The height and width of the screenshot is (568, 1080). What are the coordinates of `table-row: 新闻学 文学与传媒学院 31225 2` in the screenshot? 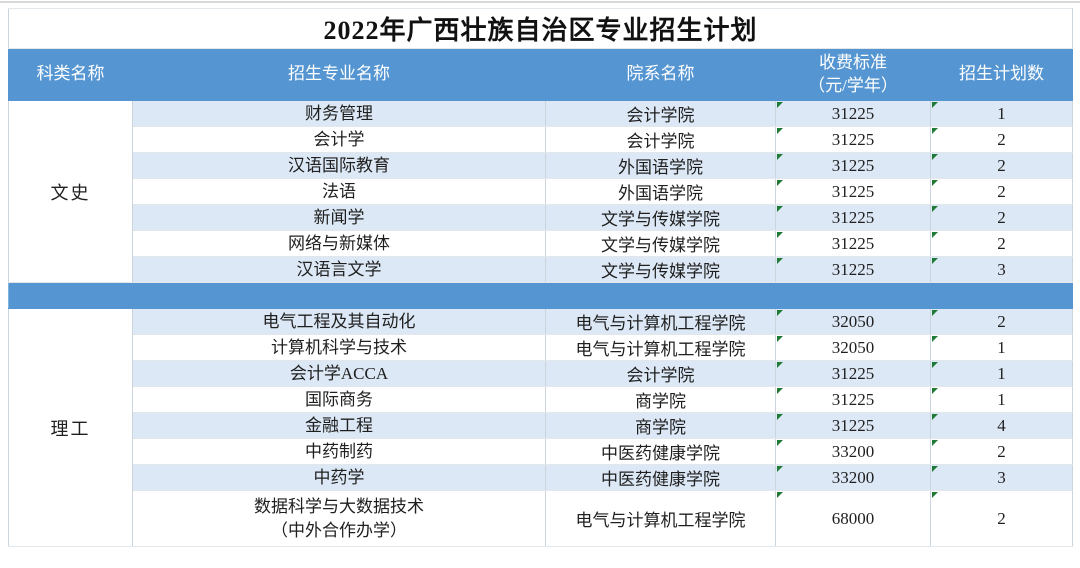 It's located at (541, 217).